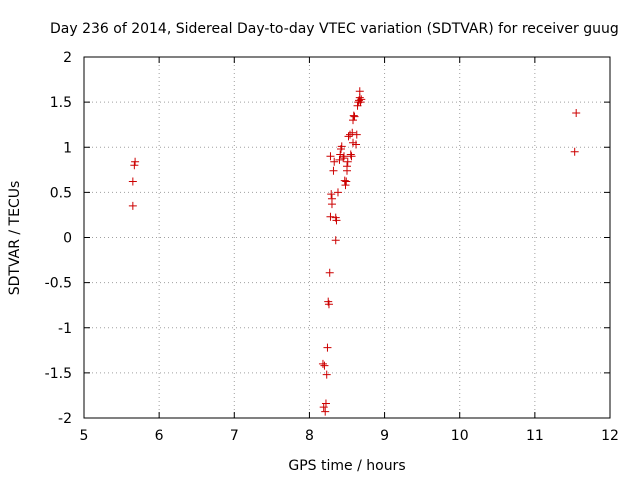 This screenshot has height=480, width=640. I want to click on y-tick-label: 0.5, so click(61, 193).